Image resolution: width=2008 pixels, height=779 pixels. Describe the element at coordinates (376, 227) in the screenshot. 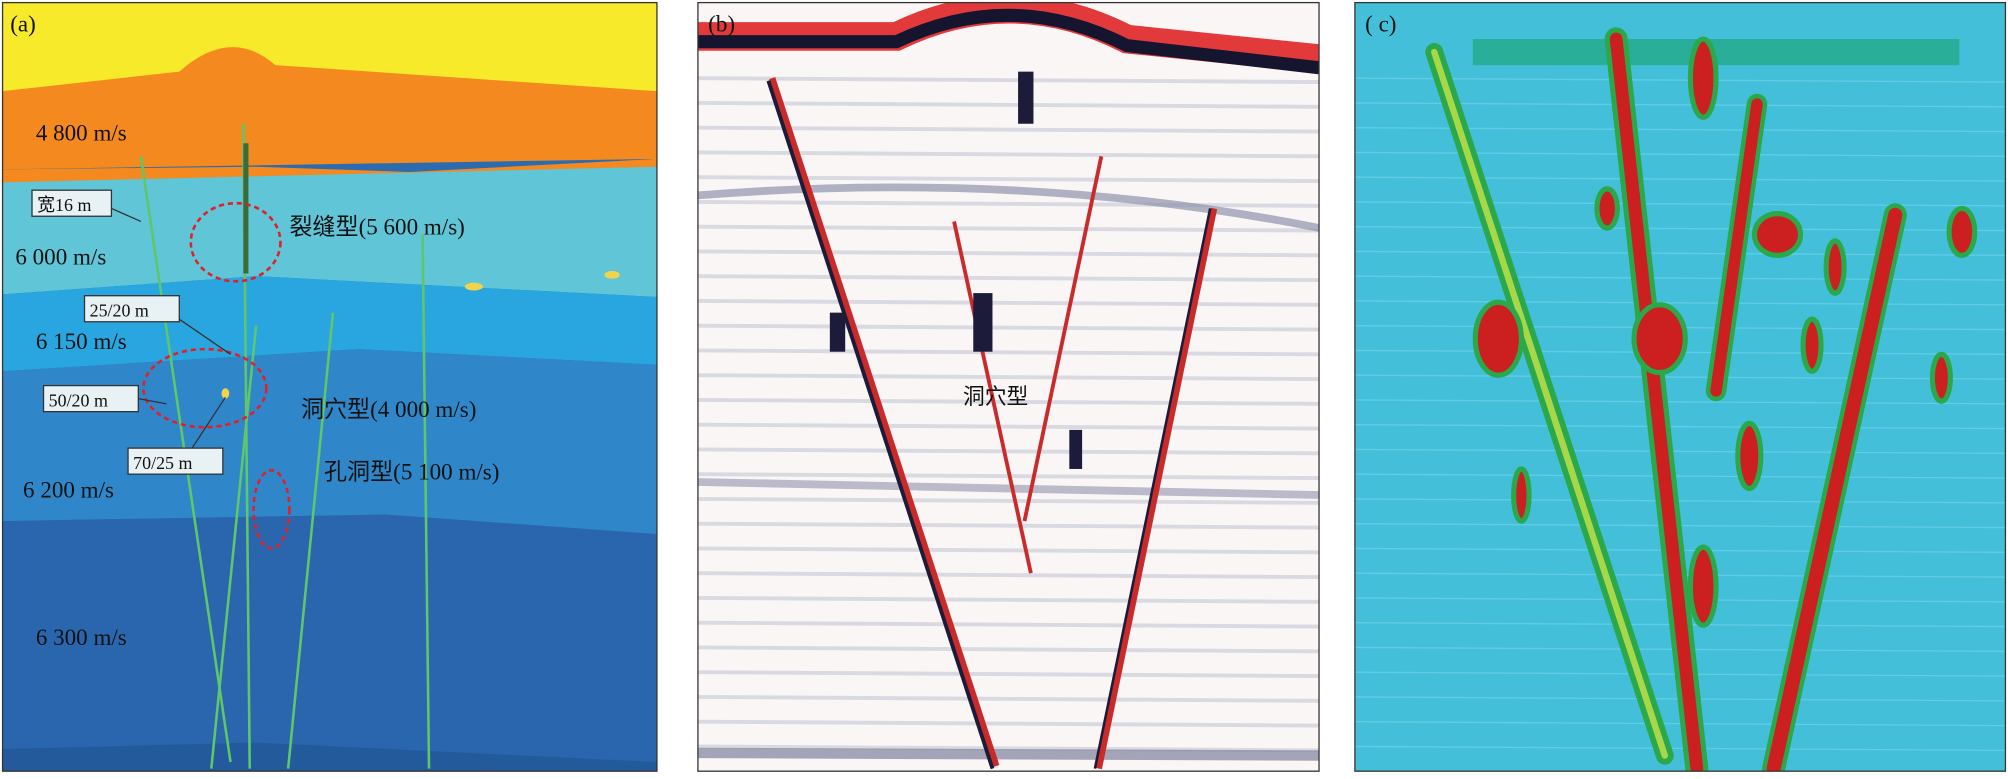

I see `type-label: 裂缝型(5 600 m/s)` at that location.